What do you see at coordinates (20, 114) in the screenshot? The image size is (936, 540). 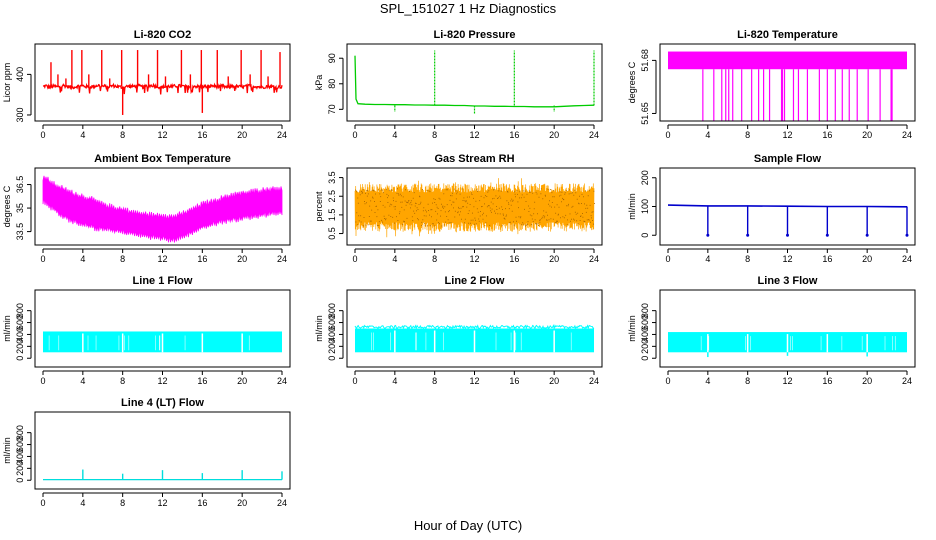 I see `y-tick-label: 300` at bounding box center [20, 114].